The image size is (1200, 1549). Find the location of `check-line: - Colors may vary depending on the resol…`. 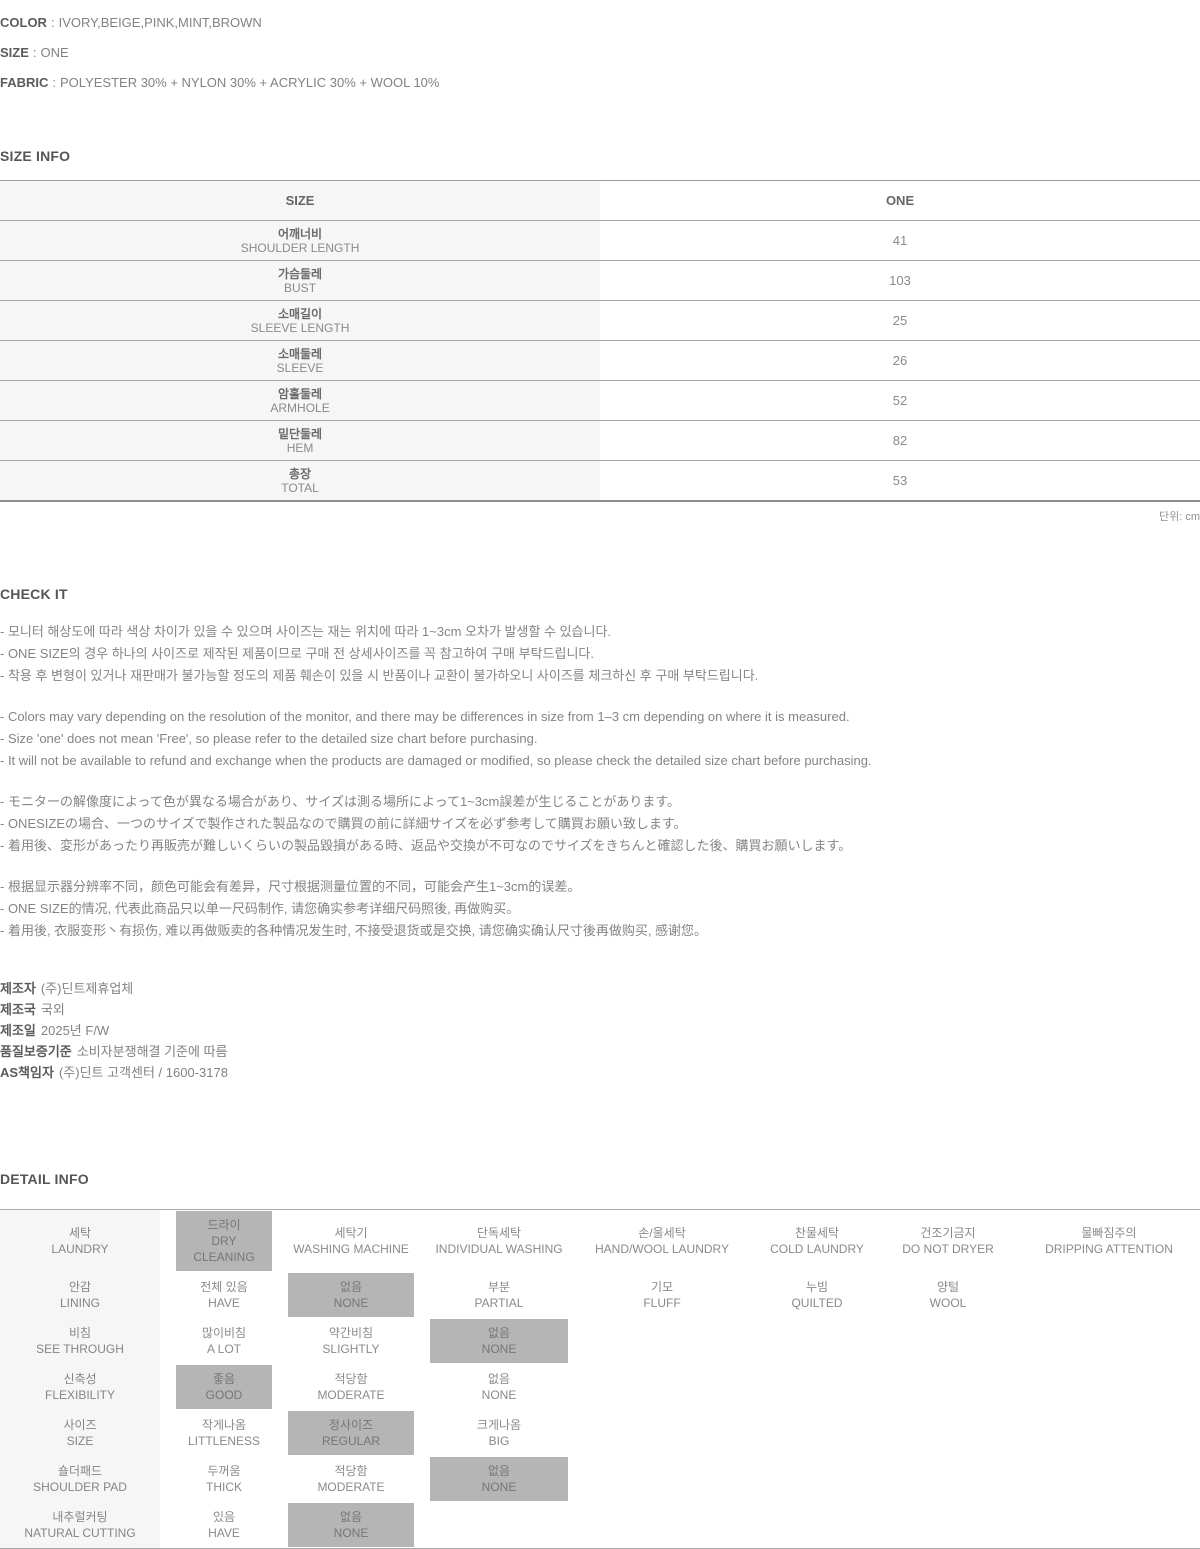

check-line: - Colors may vary depending on the resol… is located at coordinates (425, 716).